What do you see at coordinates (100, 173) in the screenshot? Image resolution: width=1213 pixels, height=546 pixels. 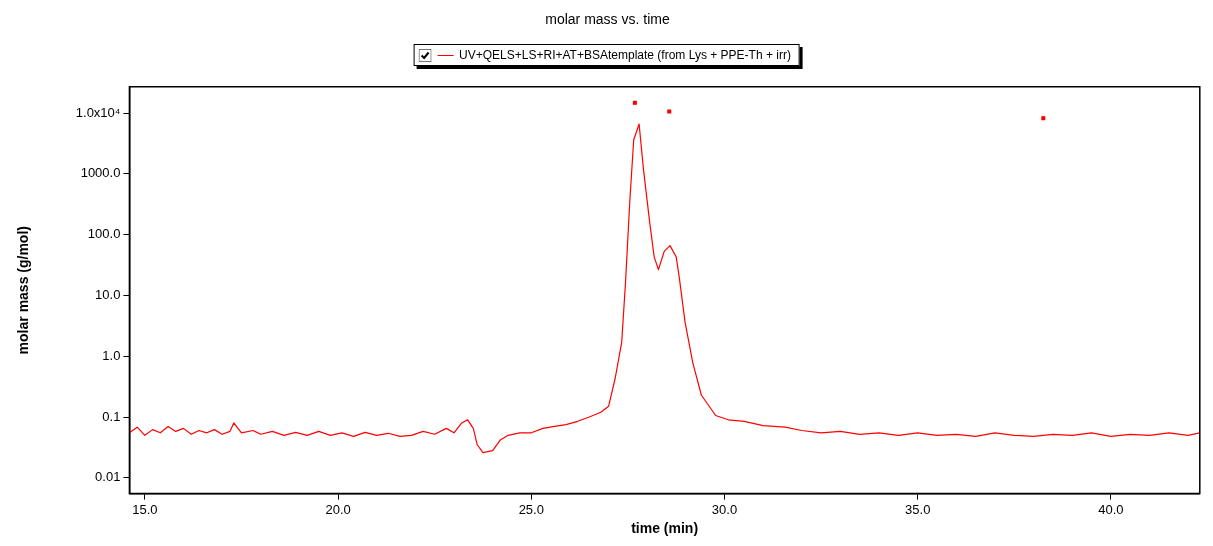 I see `y-tick-label: 1000.0` at bounding box center [100, 173].